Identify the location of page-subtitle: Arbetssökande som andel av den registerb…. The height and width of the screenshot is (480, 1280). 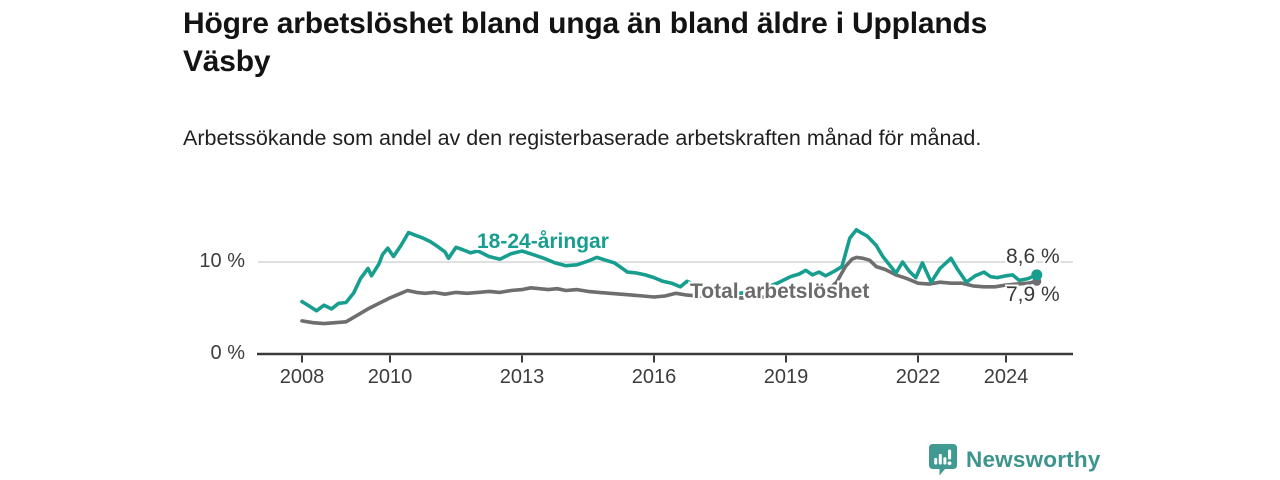
(582, 138).